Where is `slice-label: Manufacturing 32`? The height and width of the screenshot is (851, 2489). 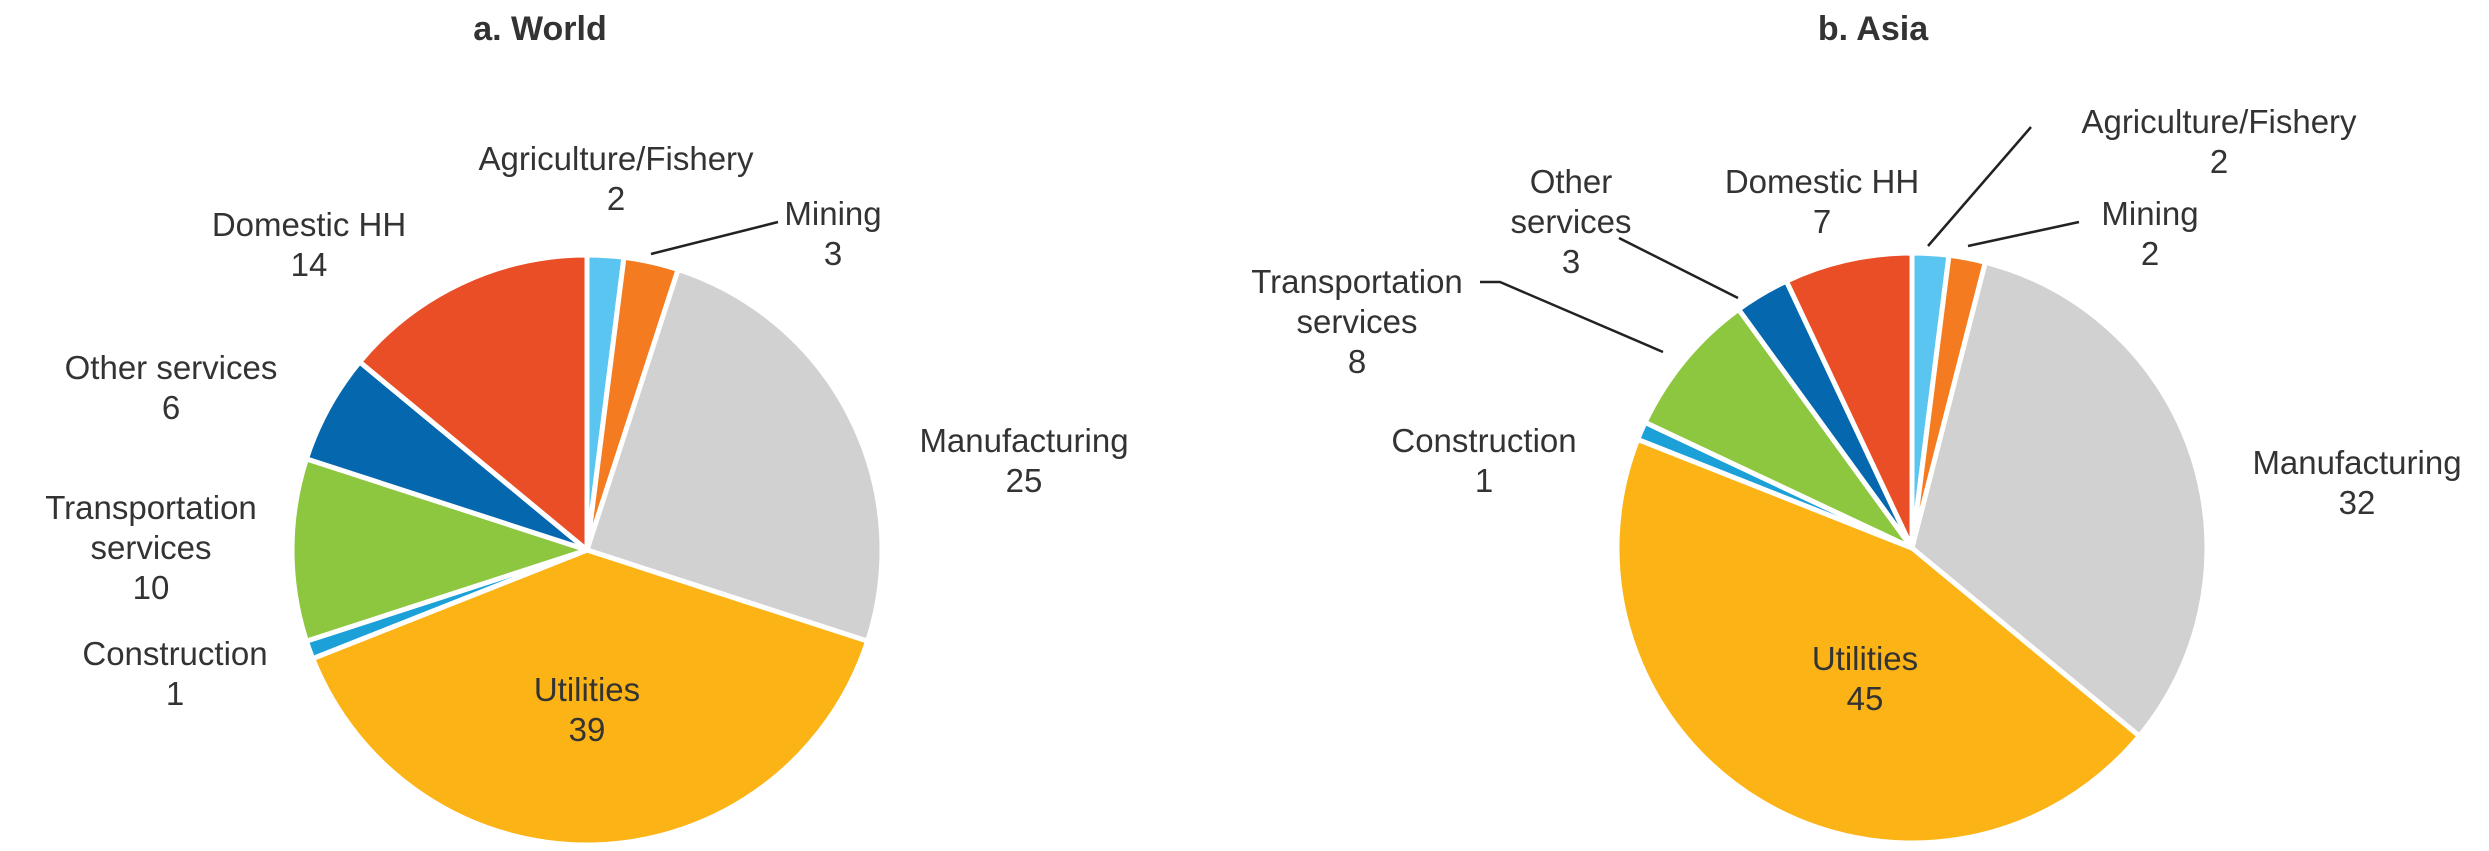 slice-label: Manufacturing 32 is located at coordinates (2348, 483).